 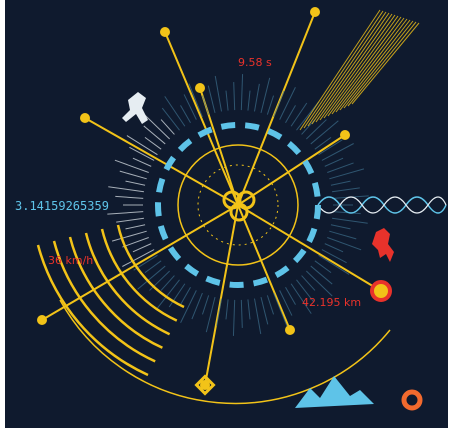 I want to click on astronaut, so click(x=135, y=108).